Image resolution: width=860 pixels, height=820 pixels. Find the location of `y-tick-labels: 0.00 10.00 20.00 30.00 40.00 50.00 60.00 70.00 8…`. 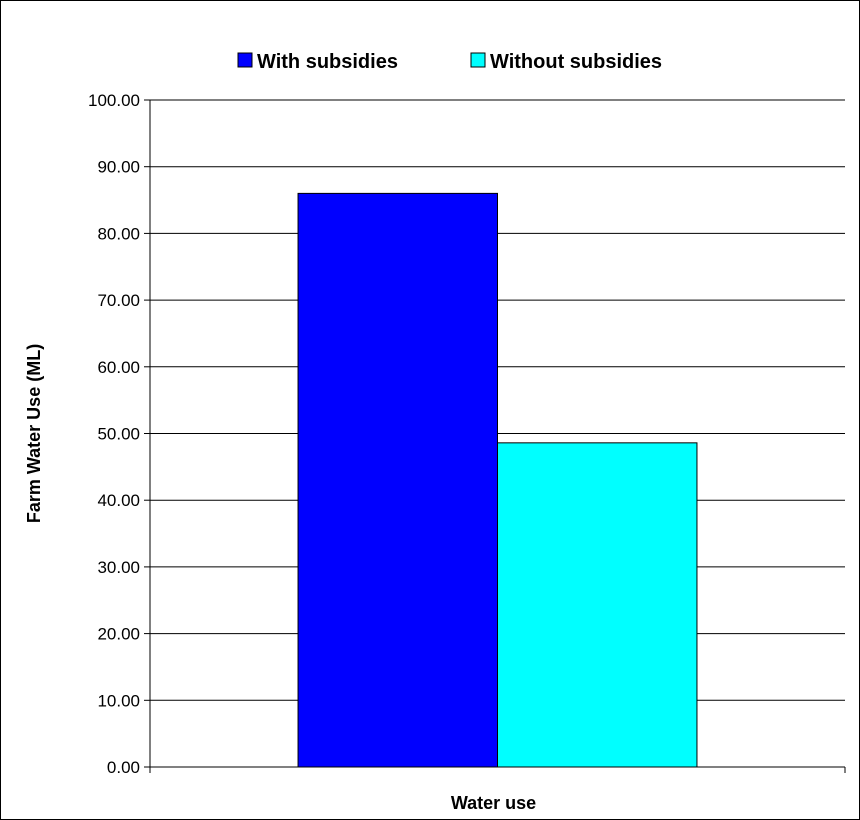

y-tick-labels: 0.00 10.00 20.00 30.00 40.00 50.00 60.00 70.00 8… is located at coordinates (114, 434).